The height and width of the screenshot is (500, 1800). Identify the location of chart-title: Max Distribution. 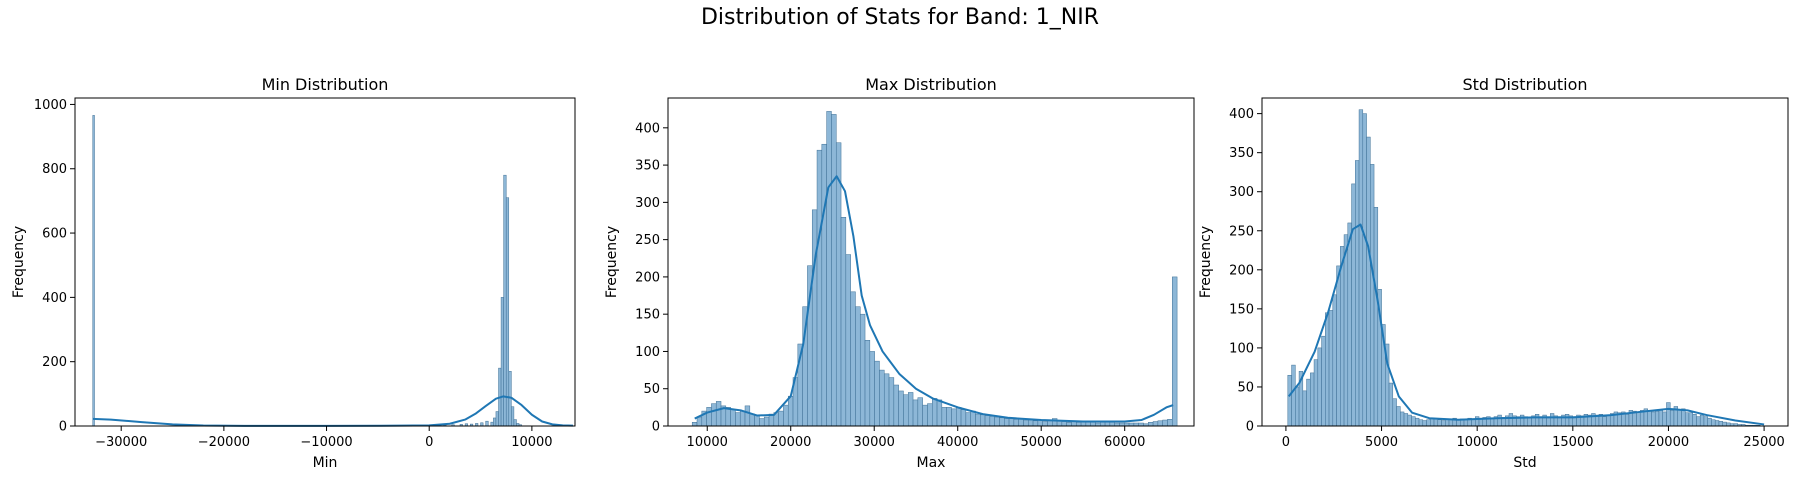
(931, 84).